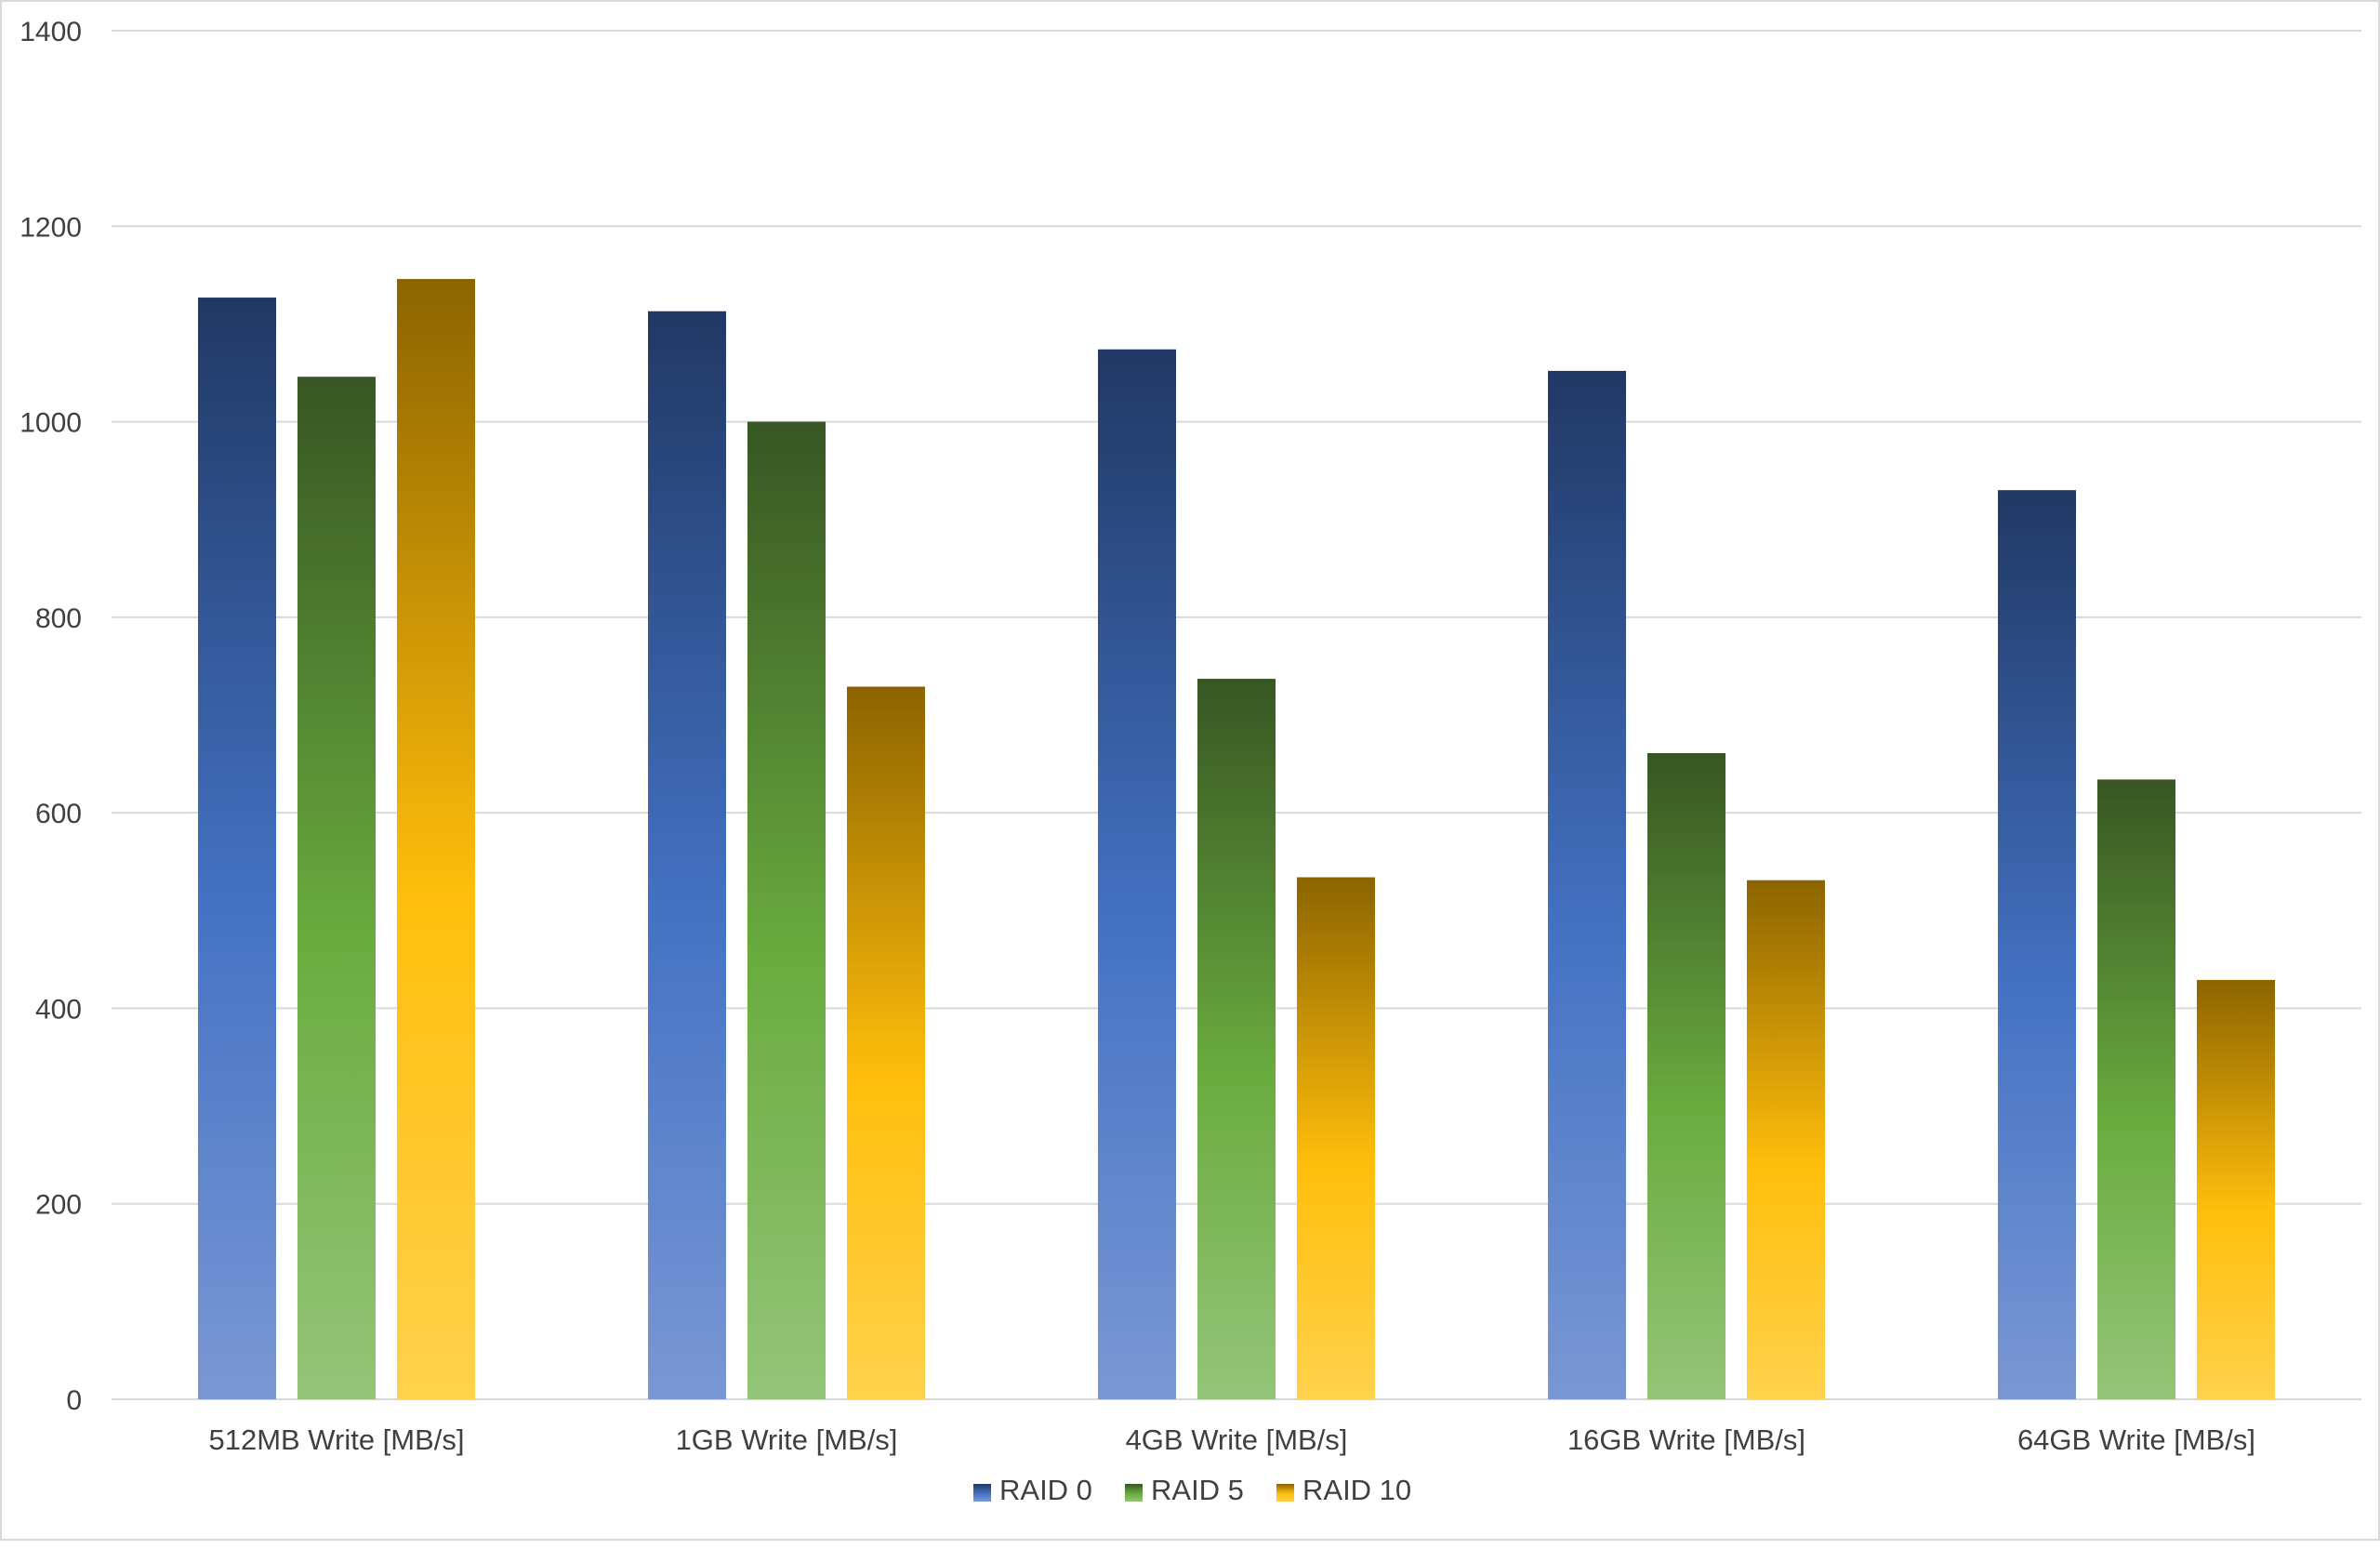 The height and width of the screenshot is (1549, 2380). I want to click on legend-label: RAID 0, so click(1045, 1490).